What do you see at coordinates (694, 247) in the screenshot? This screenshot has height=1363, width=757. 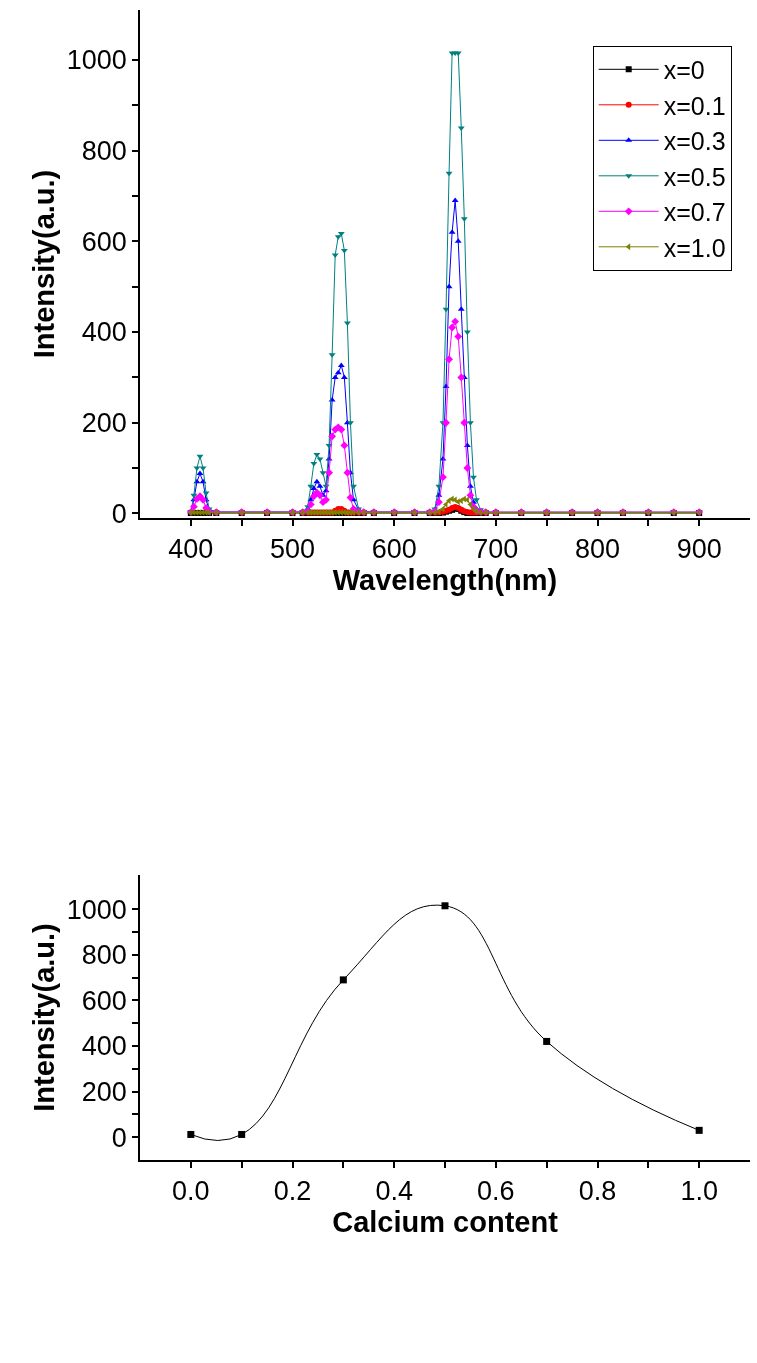 I see `legend-label: x=1.0` at bounding box center [694, 247].